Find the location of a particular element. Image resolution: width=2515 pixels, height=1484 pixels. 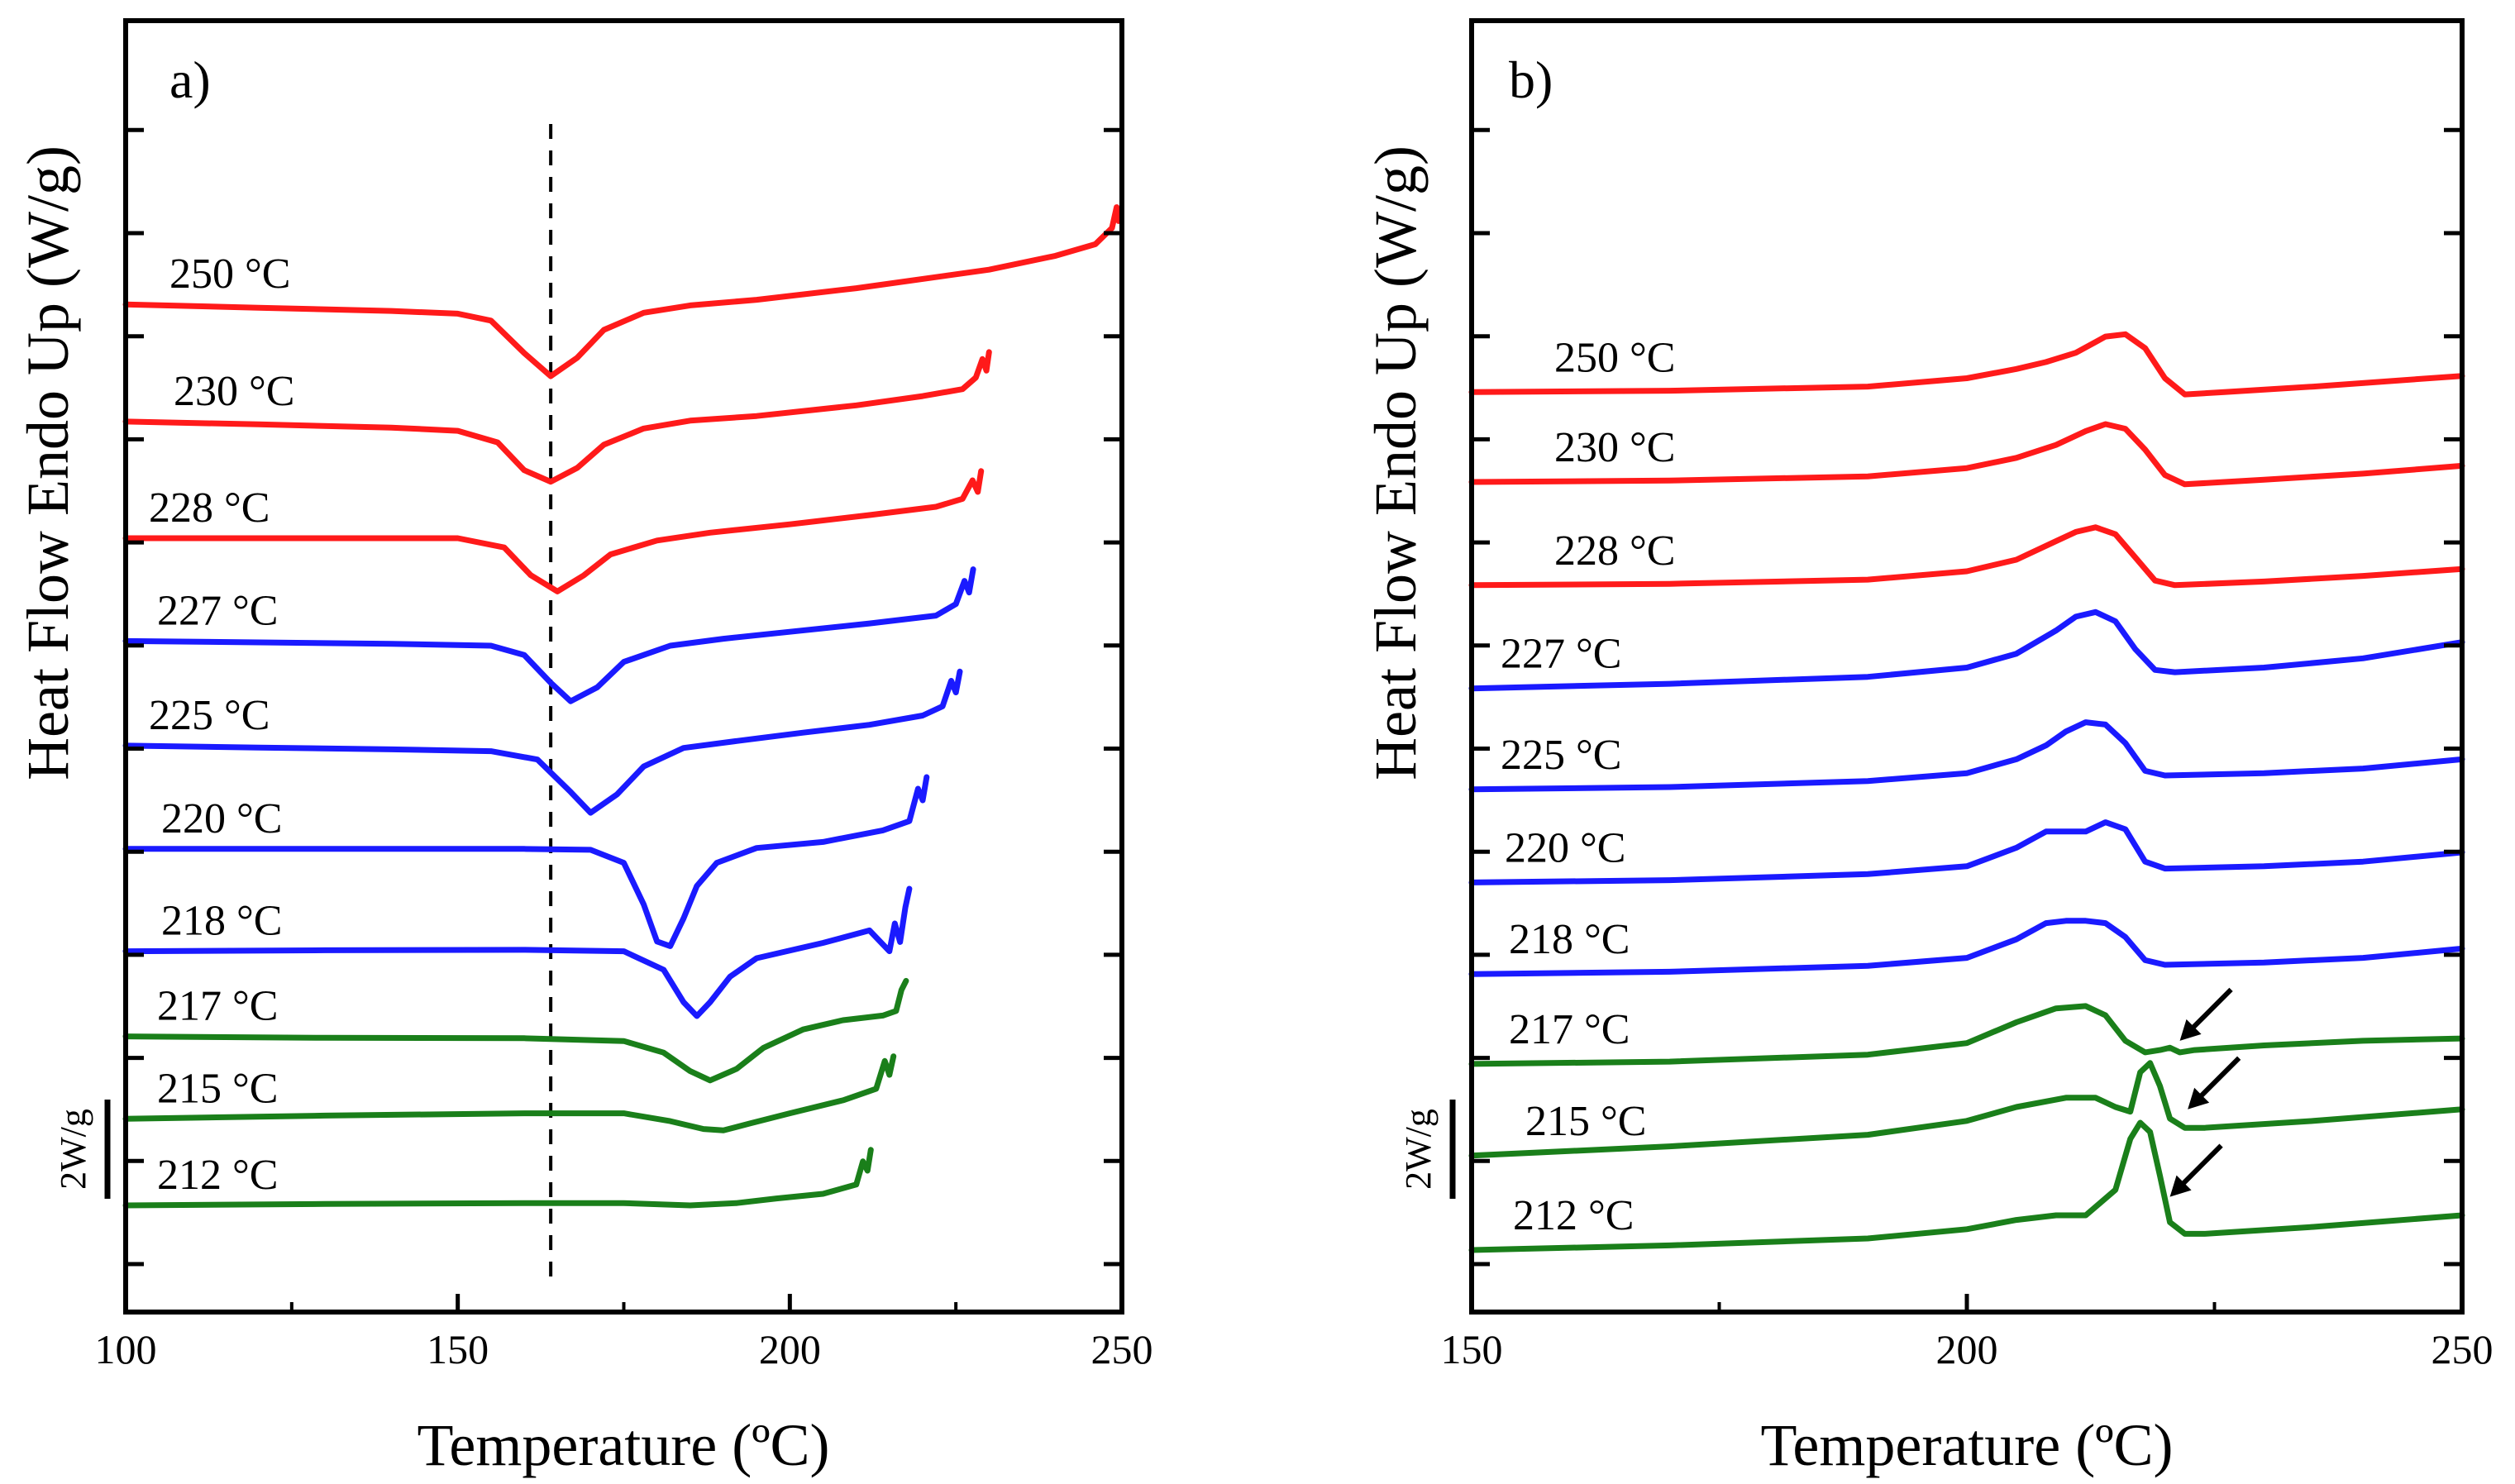

panel-a-x-axis-title: Temperature (ºC) is located at coordinates (623, 1445).